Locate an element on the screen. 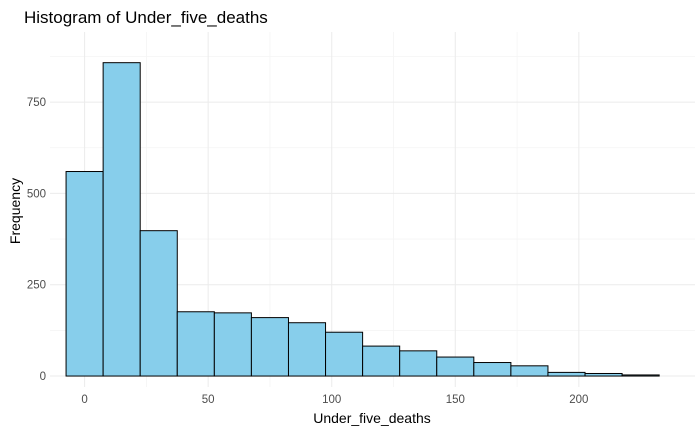 Image resolution: width=700 pixels, height=432 pixels. x-axis-ticks: 0 50 100 150 200 is located at coordinates (334, 400).